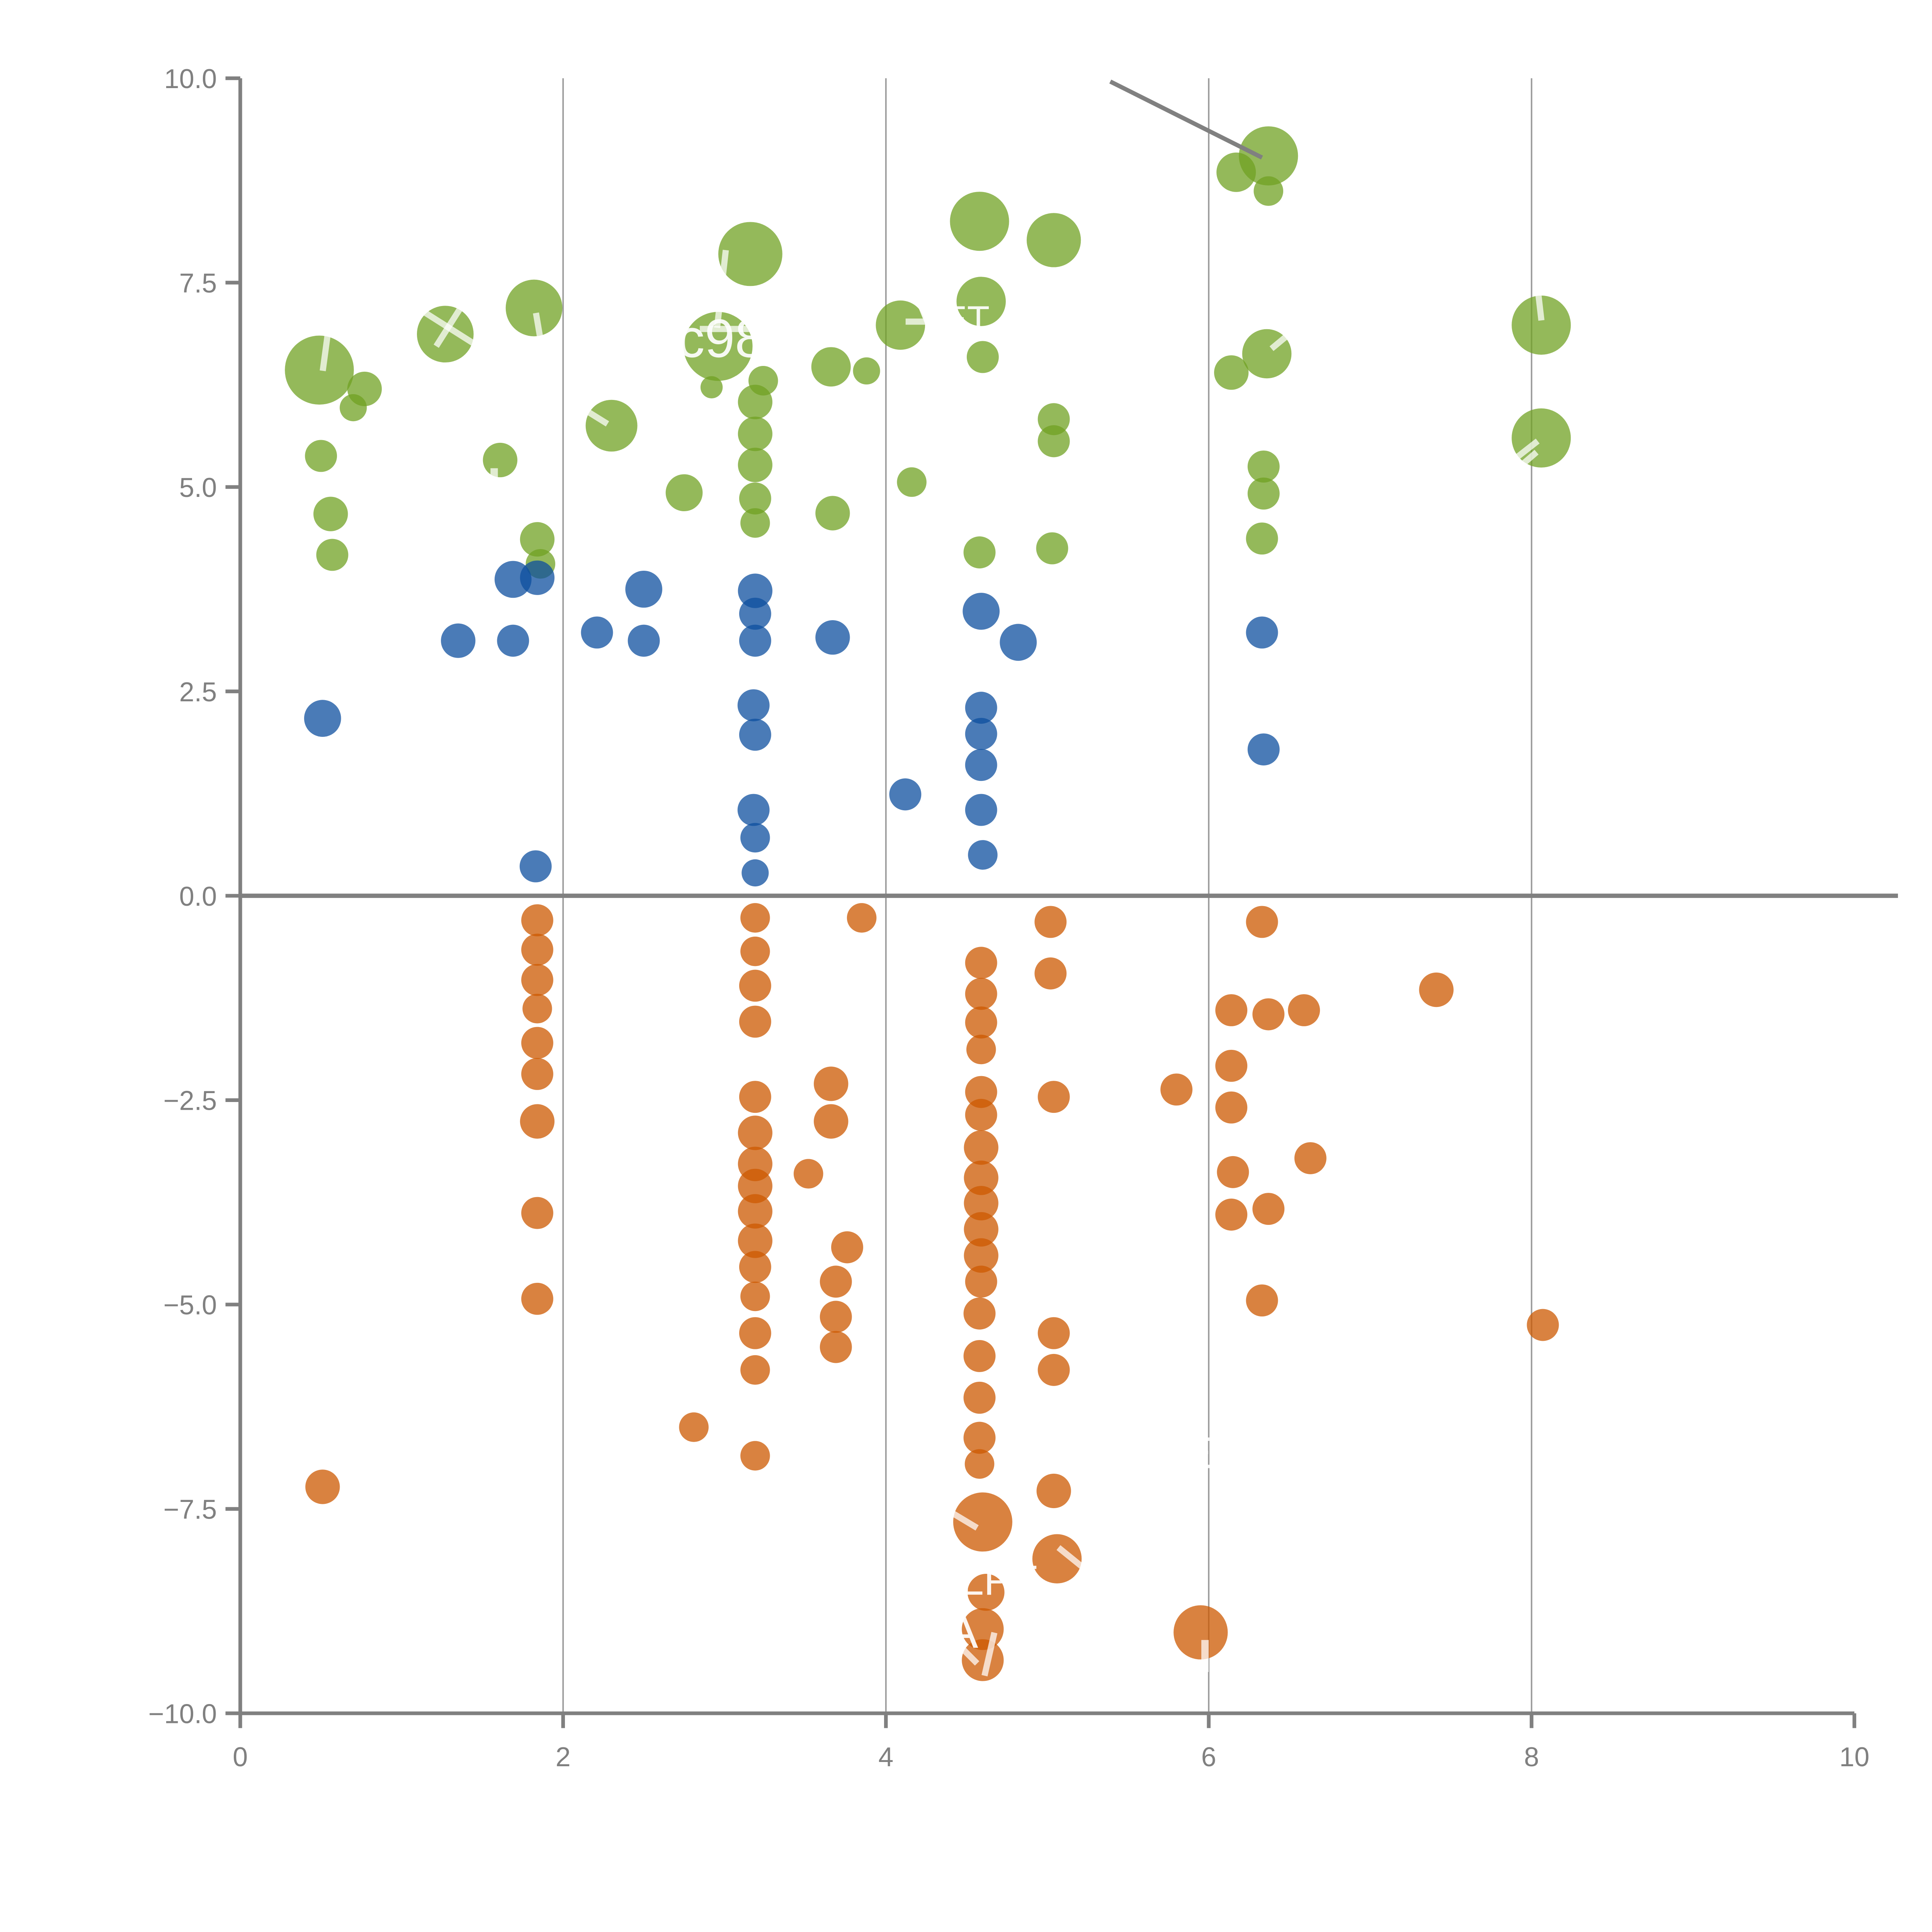 Image resolution: width=1932 pixels, height=1932 pixels. Describe the element at coordinates (198, 488) in the screenshot. I see `y-tick-label: 5.0` at that location.